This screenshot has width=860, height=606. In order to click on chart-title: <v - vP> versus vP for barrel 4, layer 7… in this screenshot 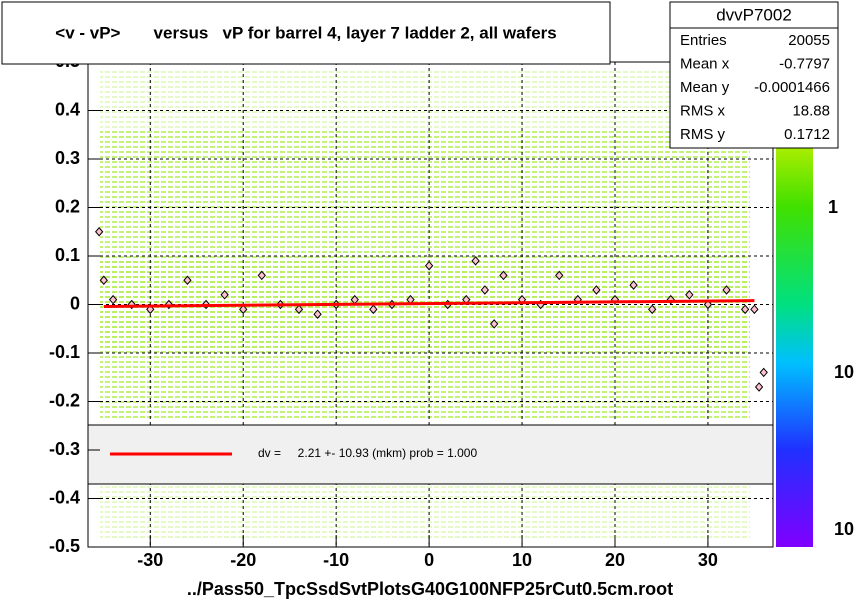, I will do `click(305, 32)`.